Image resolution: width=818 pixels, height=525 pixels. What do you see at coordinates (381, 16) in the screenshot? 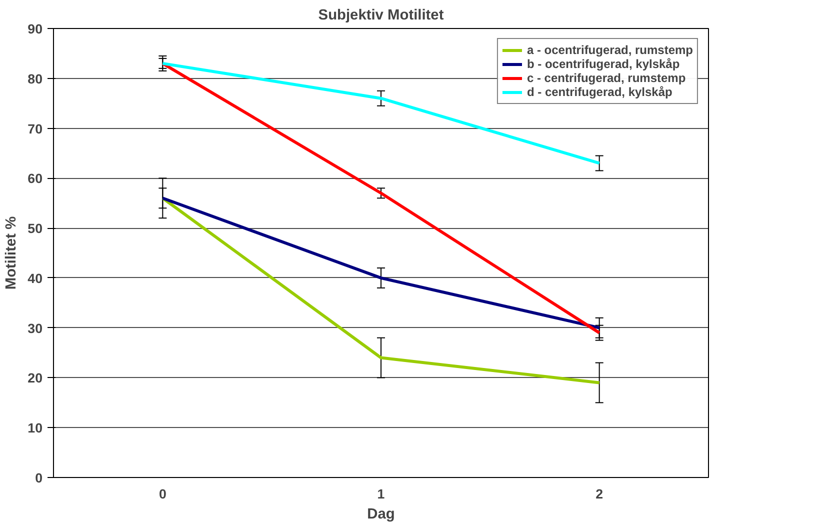
I see `chart-title: Subjektiv Motilitet` at bounding box center [381, 16].